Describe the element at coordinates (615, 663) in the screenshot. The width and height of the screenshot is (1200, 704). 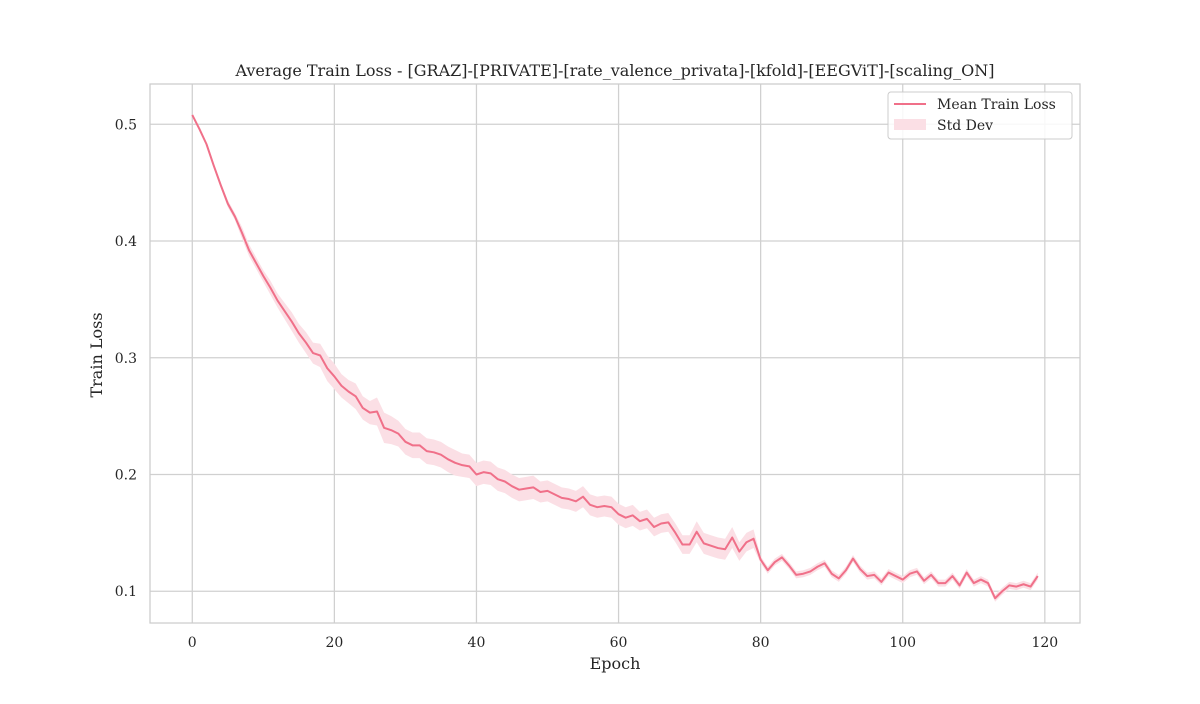
I see `x-axis-label: Epoch` at that location.